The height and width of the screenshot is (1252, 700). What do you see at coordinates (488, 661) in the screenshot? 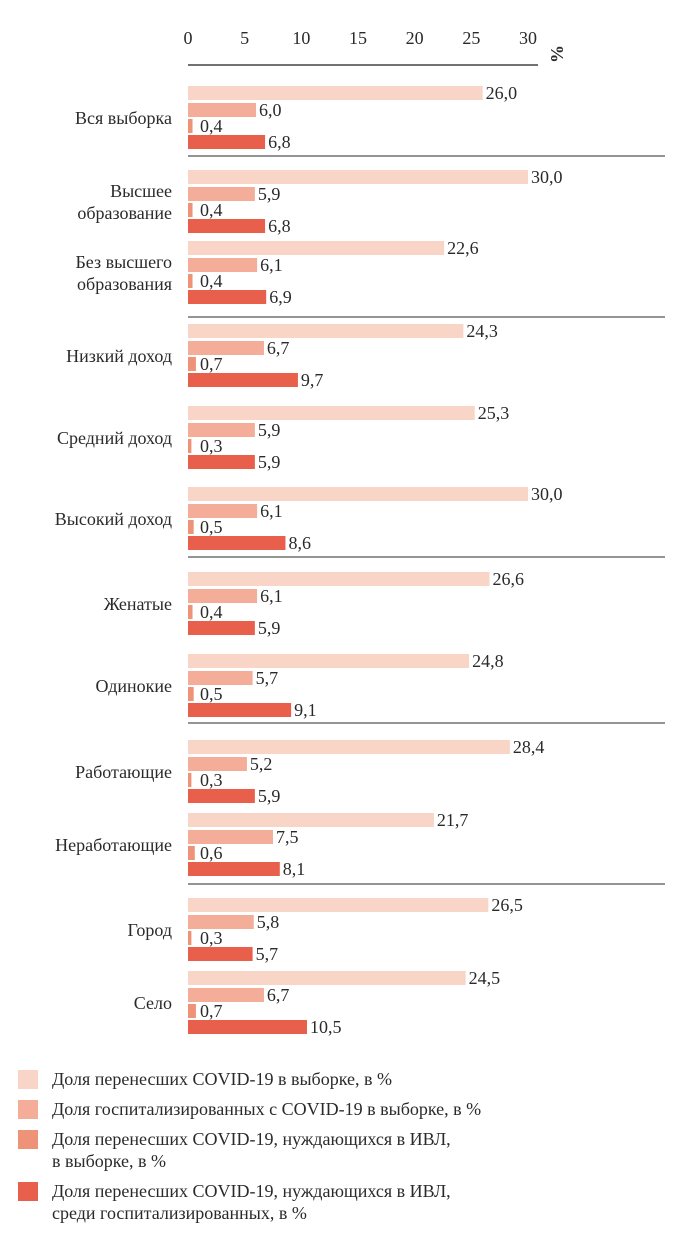
I see `bar-value-label: 24,8` at bounding box center [488, 661].